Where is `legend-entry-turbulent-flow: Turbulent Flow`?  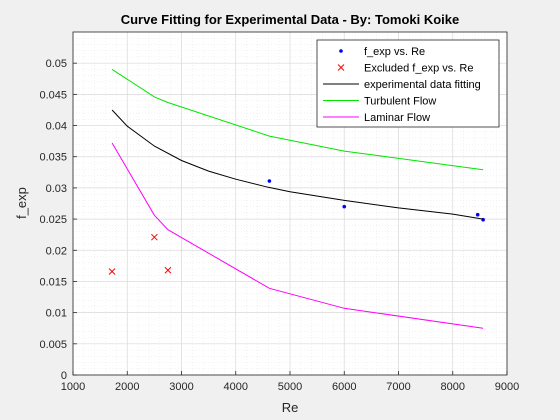 legend-entry-turbulent-flow: Turbulent Flow is located at coordinates (379, 102).